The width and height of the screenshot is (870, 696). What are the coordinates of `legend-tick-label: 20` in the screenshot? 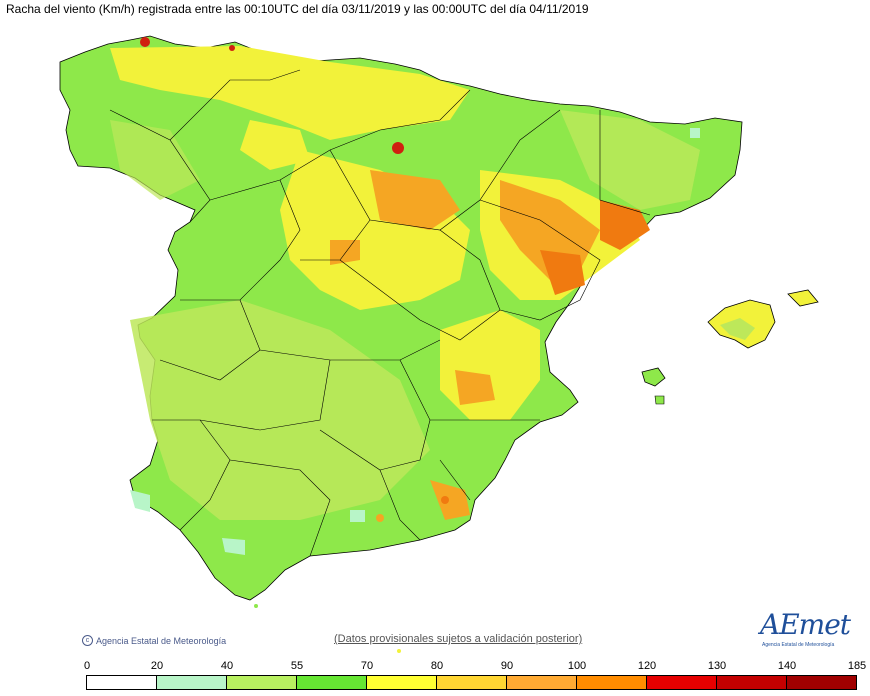 It's located at (157, 666).